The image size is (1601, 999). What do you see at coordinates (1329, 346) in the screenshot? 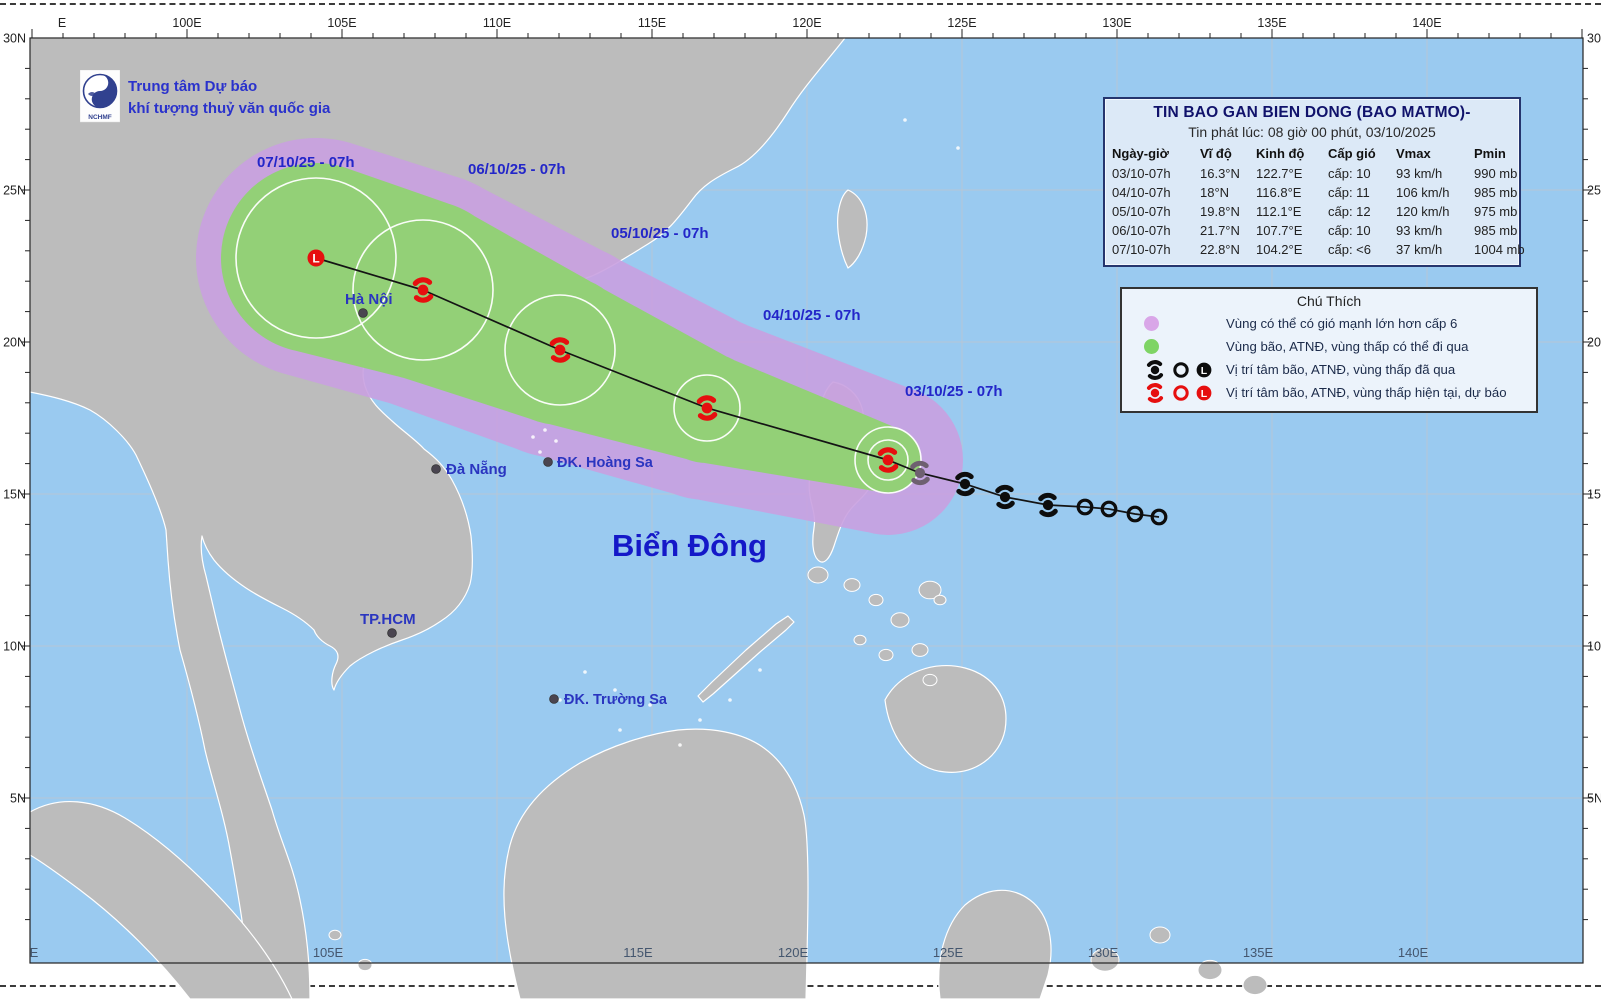
I see `legend-item: Vùng bão, ATNĐ, vùng thấp có thể đi qua` at bounding box center [1329, 346].